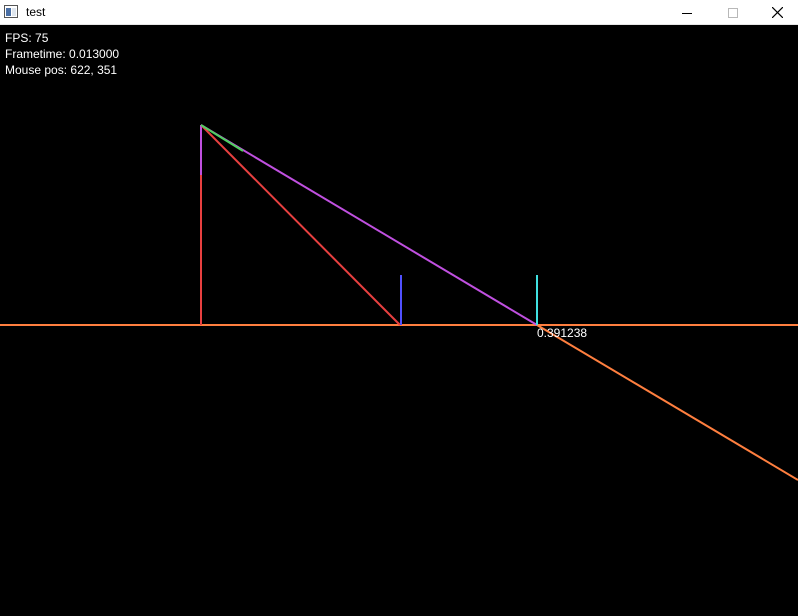 Image resolution: width=798 pixels, height=616 pixels. Describe the element at coordinates (18, 38) in the screenshot. I see `fps-label: FPS:` at that location.